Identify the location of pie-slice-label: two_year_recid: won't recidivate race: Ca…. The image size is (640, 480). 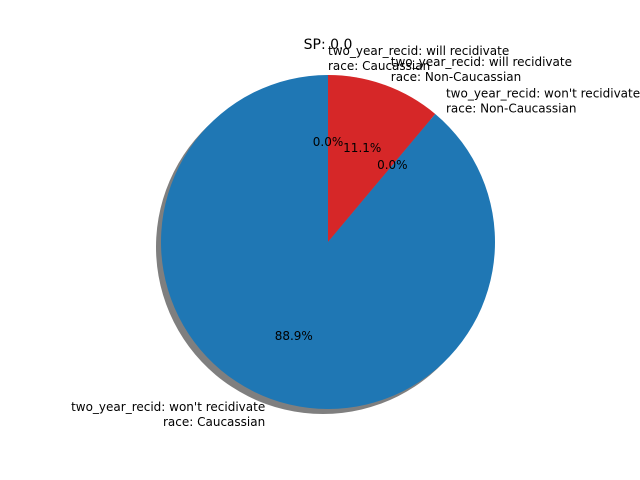
(168, 414).